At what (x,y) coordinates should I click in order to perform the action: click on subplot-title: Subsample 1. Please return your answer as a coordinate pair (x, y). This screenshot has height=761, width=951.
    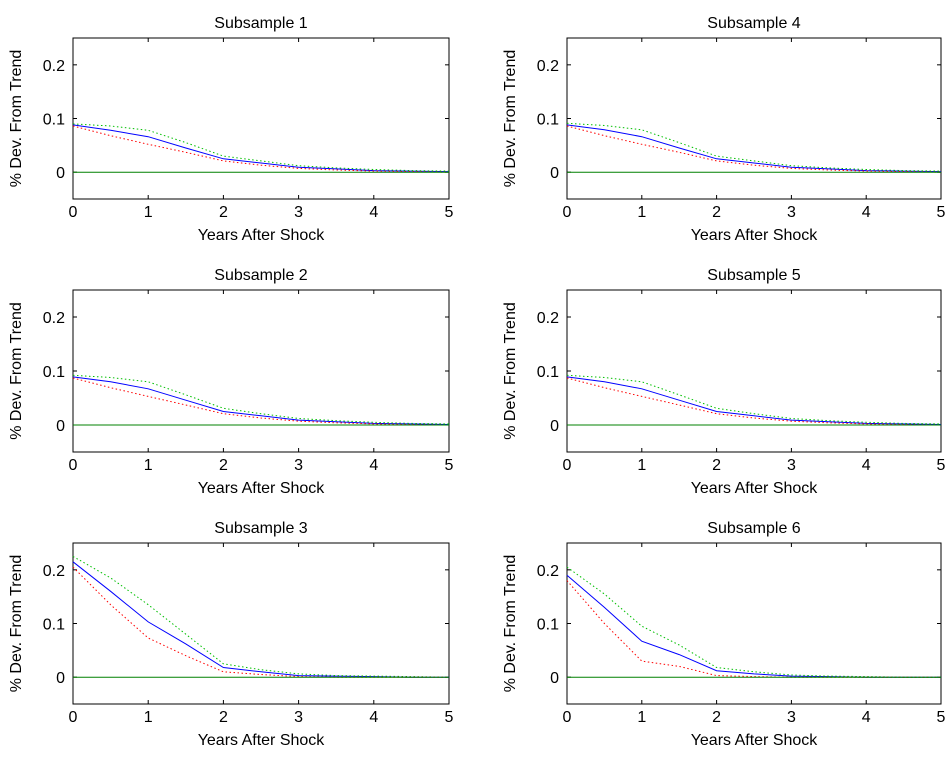
    Looking at the image, I should click on (260, 23).